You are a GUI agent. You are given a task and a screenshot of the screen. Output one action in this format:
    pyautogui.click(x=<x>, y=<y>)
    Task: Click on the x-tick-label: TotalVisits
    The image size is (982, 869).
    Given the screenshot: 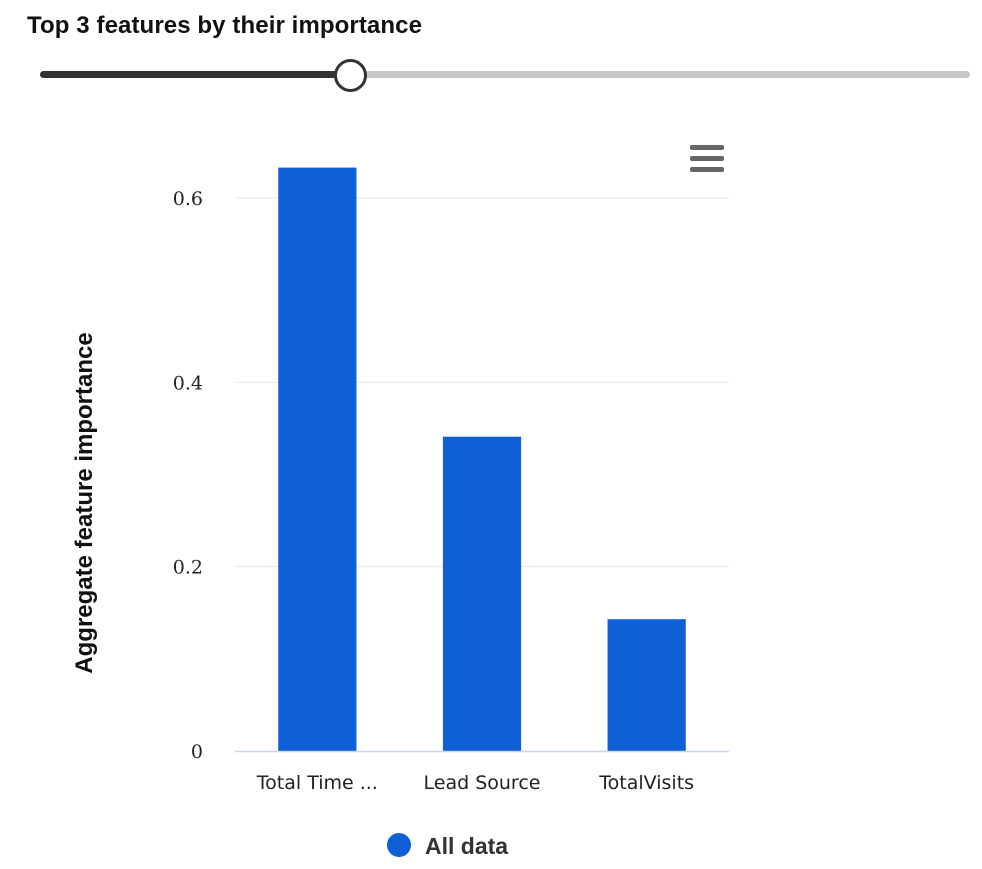 What is the action you would take?
    pyautogui.click(x=646, y=783)
    